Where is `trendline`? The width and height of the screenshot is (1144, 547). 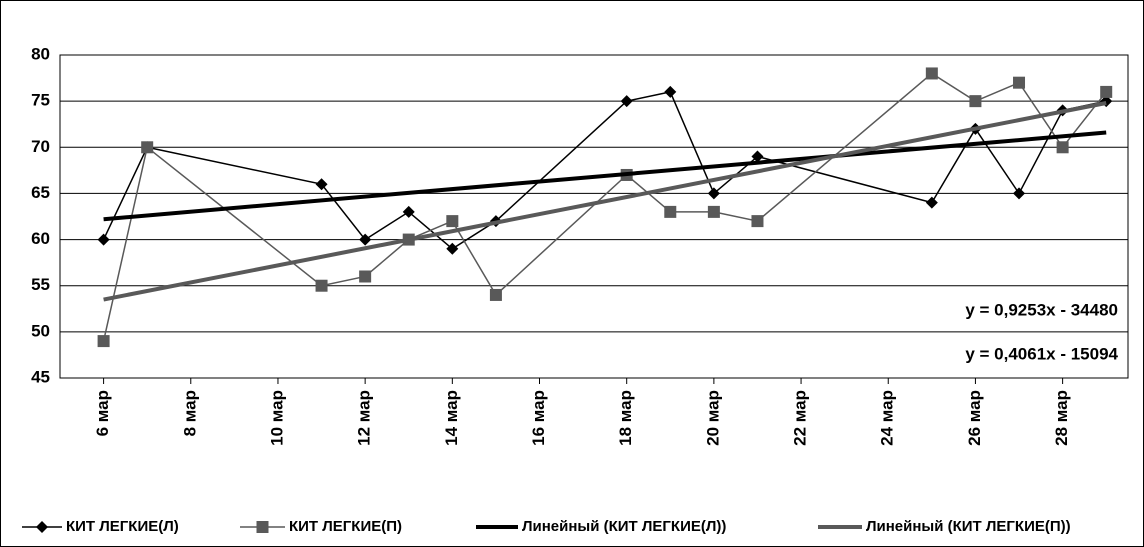 trendline is located at coordinates (605, 176).